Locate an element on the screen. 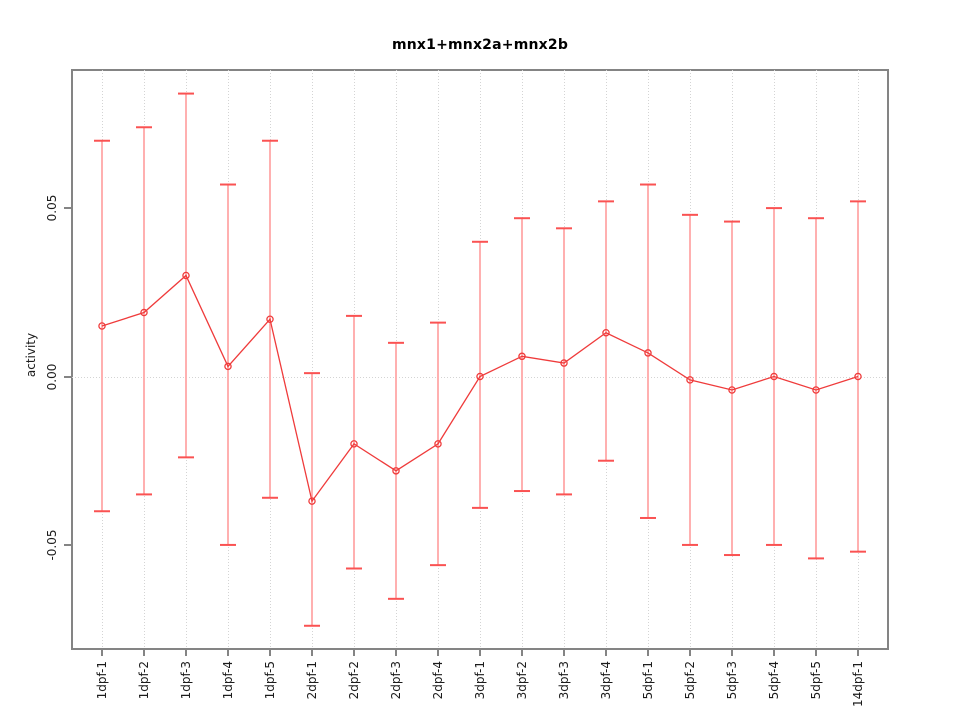  x-tick-label: 3dpf-1 is located at coordinates (480, 680).